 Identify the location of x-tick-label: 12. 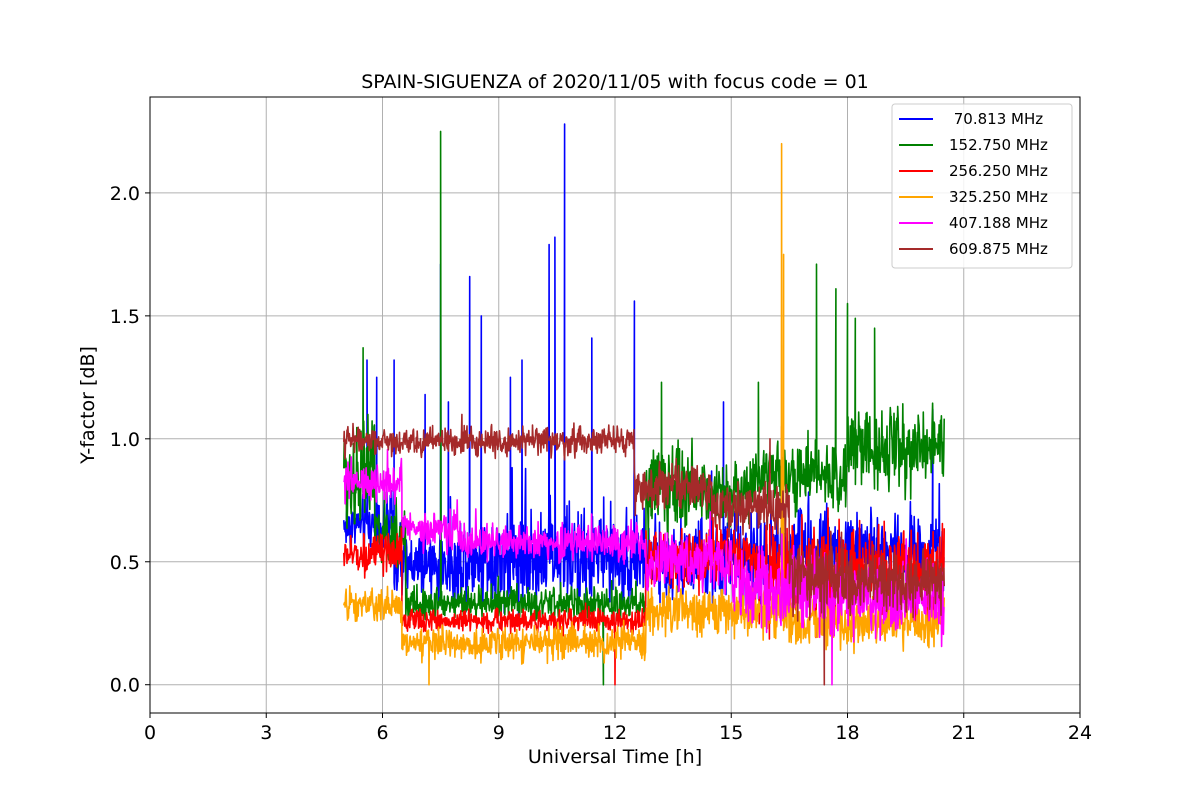
(615, 733).